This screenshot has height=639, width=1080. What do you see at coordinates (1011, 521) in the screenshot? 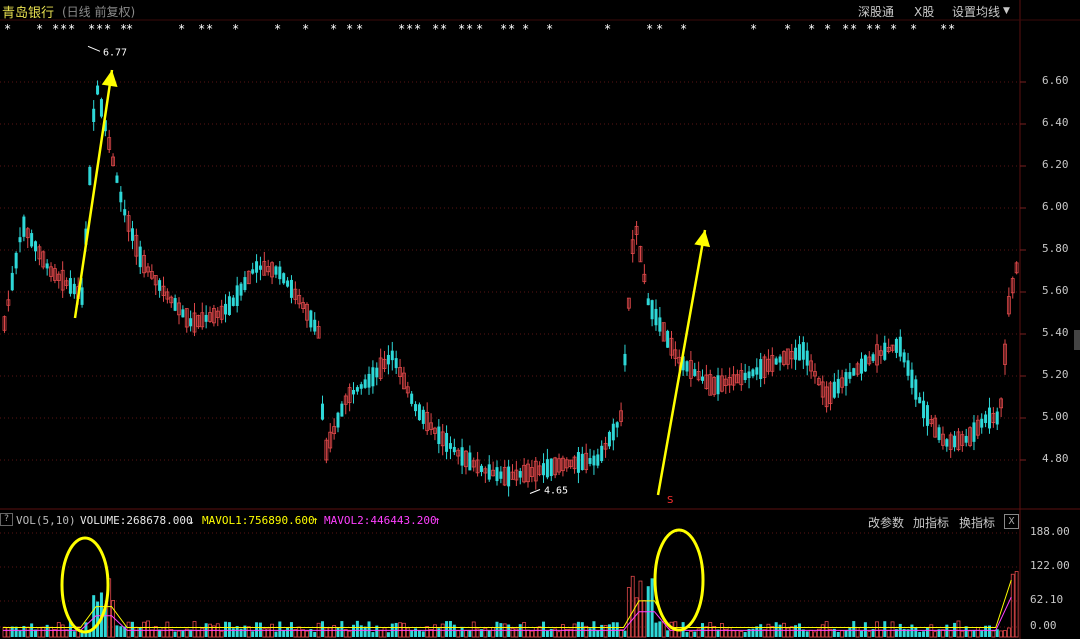
I see `close-icon: X` at bounding box center [1011, 521].